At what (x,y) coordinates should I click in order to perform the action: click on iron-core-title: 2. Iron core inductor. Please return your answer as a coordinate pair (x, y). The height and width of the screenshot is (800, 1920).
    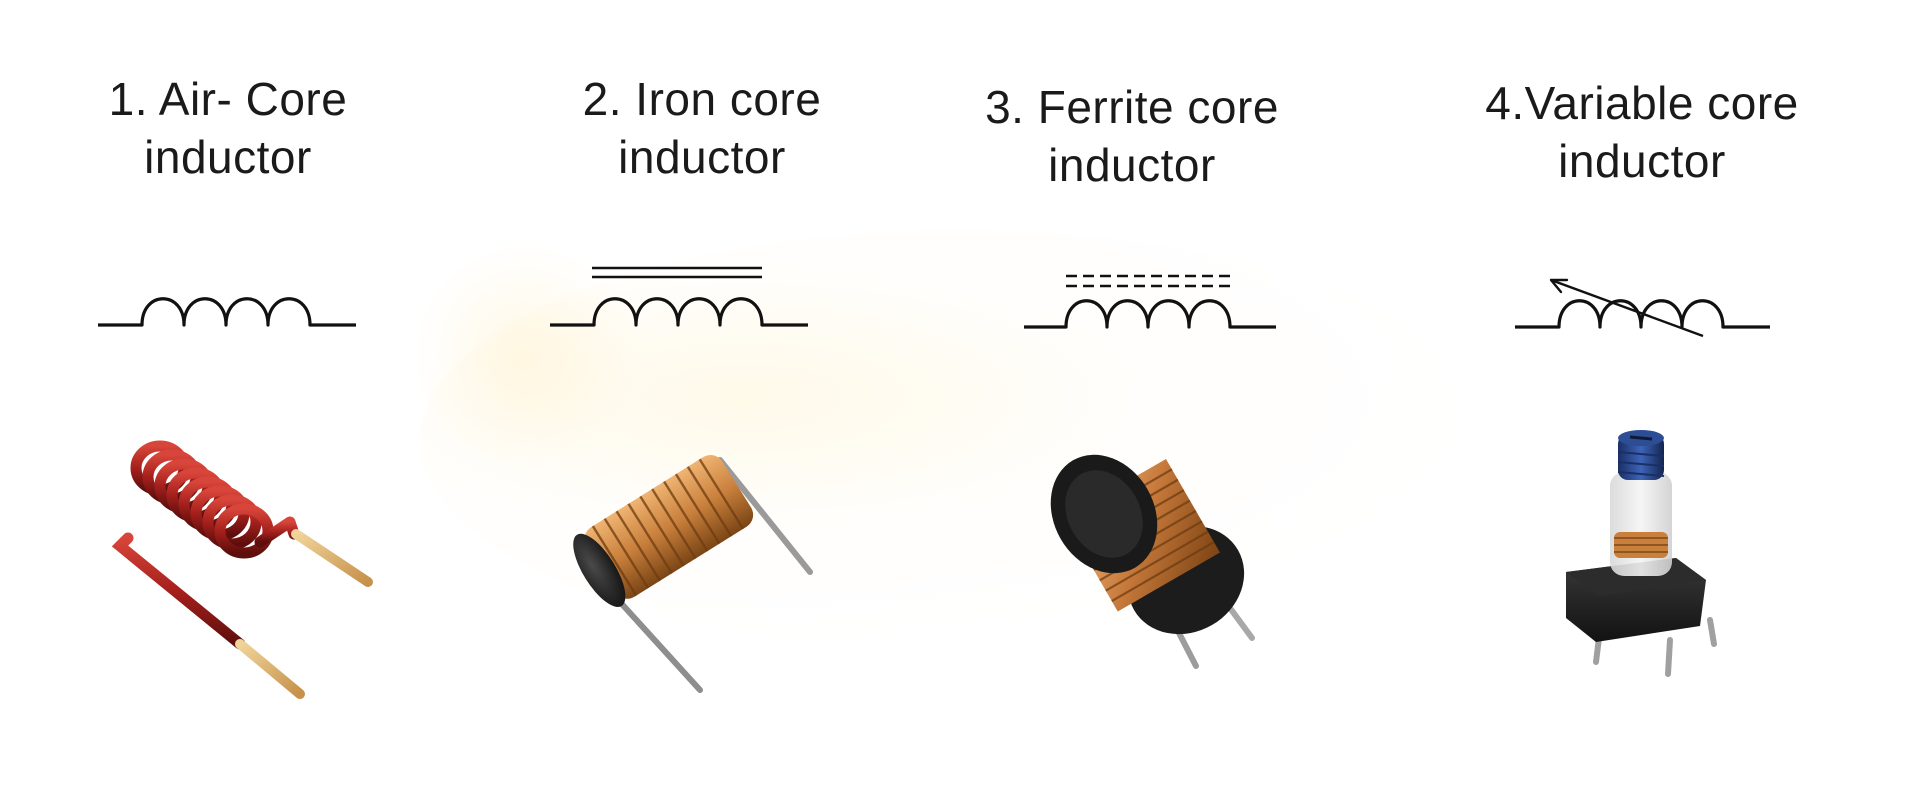
    Looking at the image, I should click on (702, 128).